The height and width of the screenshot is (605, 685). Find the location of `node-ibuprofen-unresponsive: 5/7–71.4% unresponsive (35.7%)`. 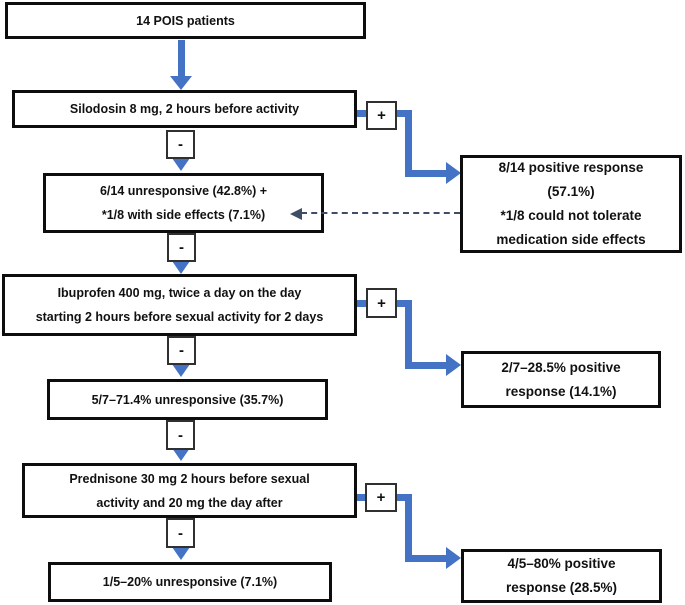

node-ibuprofen-unresponsive: 5/7–71.4% unresponsive (35.7%) is located at coordinates (187, 399).